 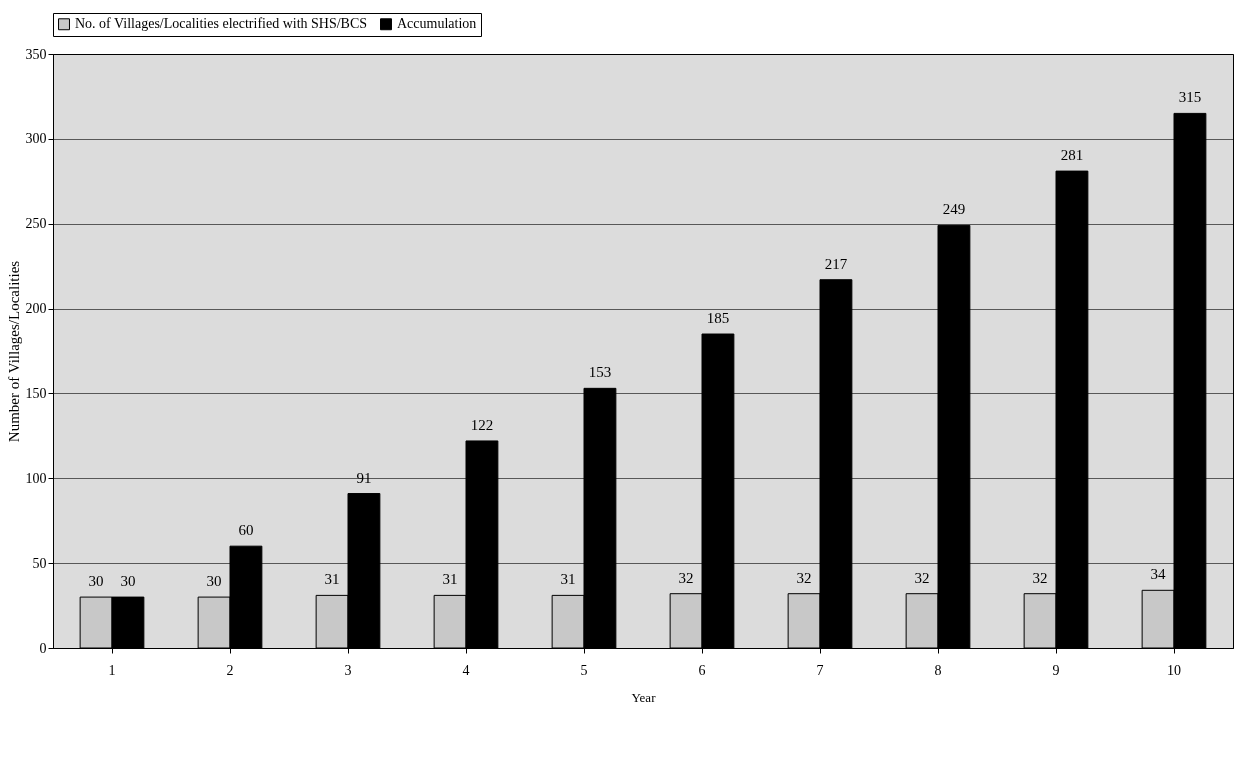 What do you see at coordinates (437, 24) in the screenshot?
I see `legend-label: Accumulation` at bounding box center [437, 24].